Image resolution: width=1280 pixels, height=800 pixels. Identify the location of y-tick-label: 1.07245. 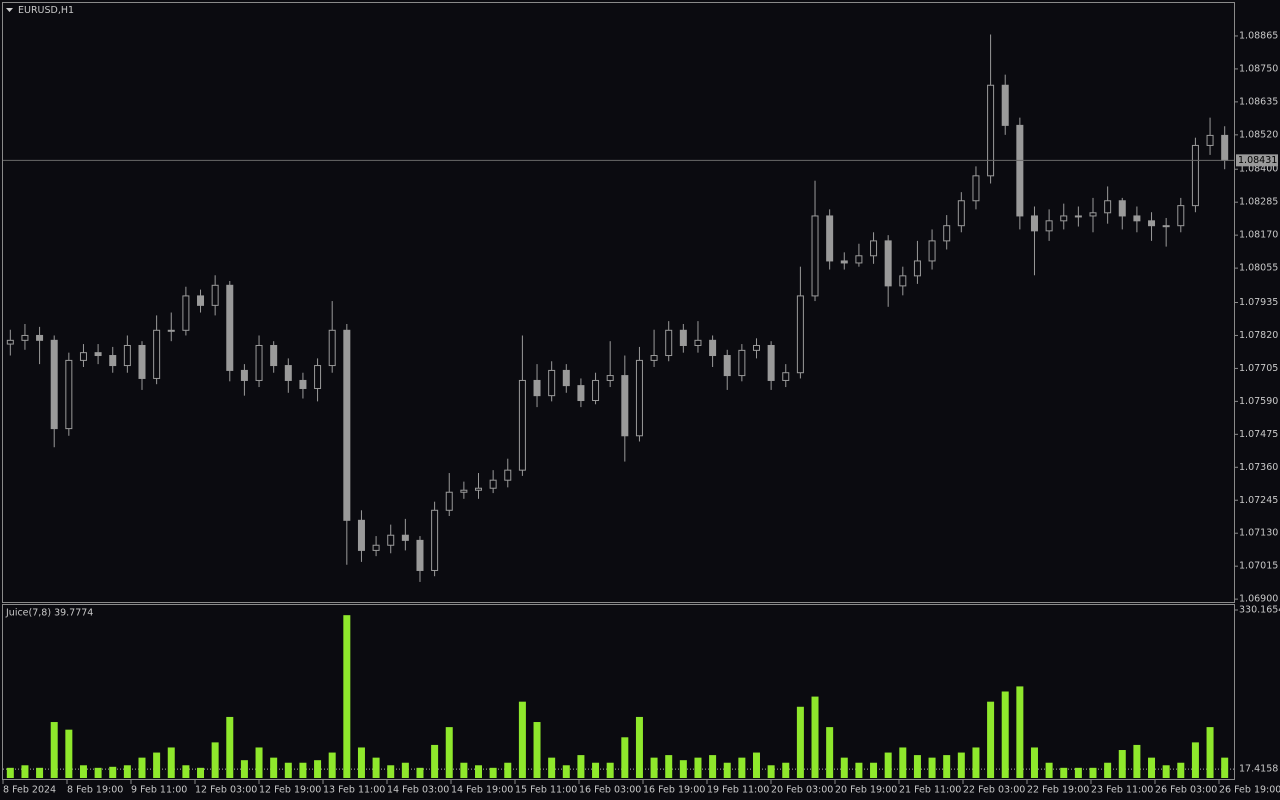
(1258, 500).